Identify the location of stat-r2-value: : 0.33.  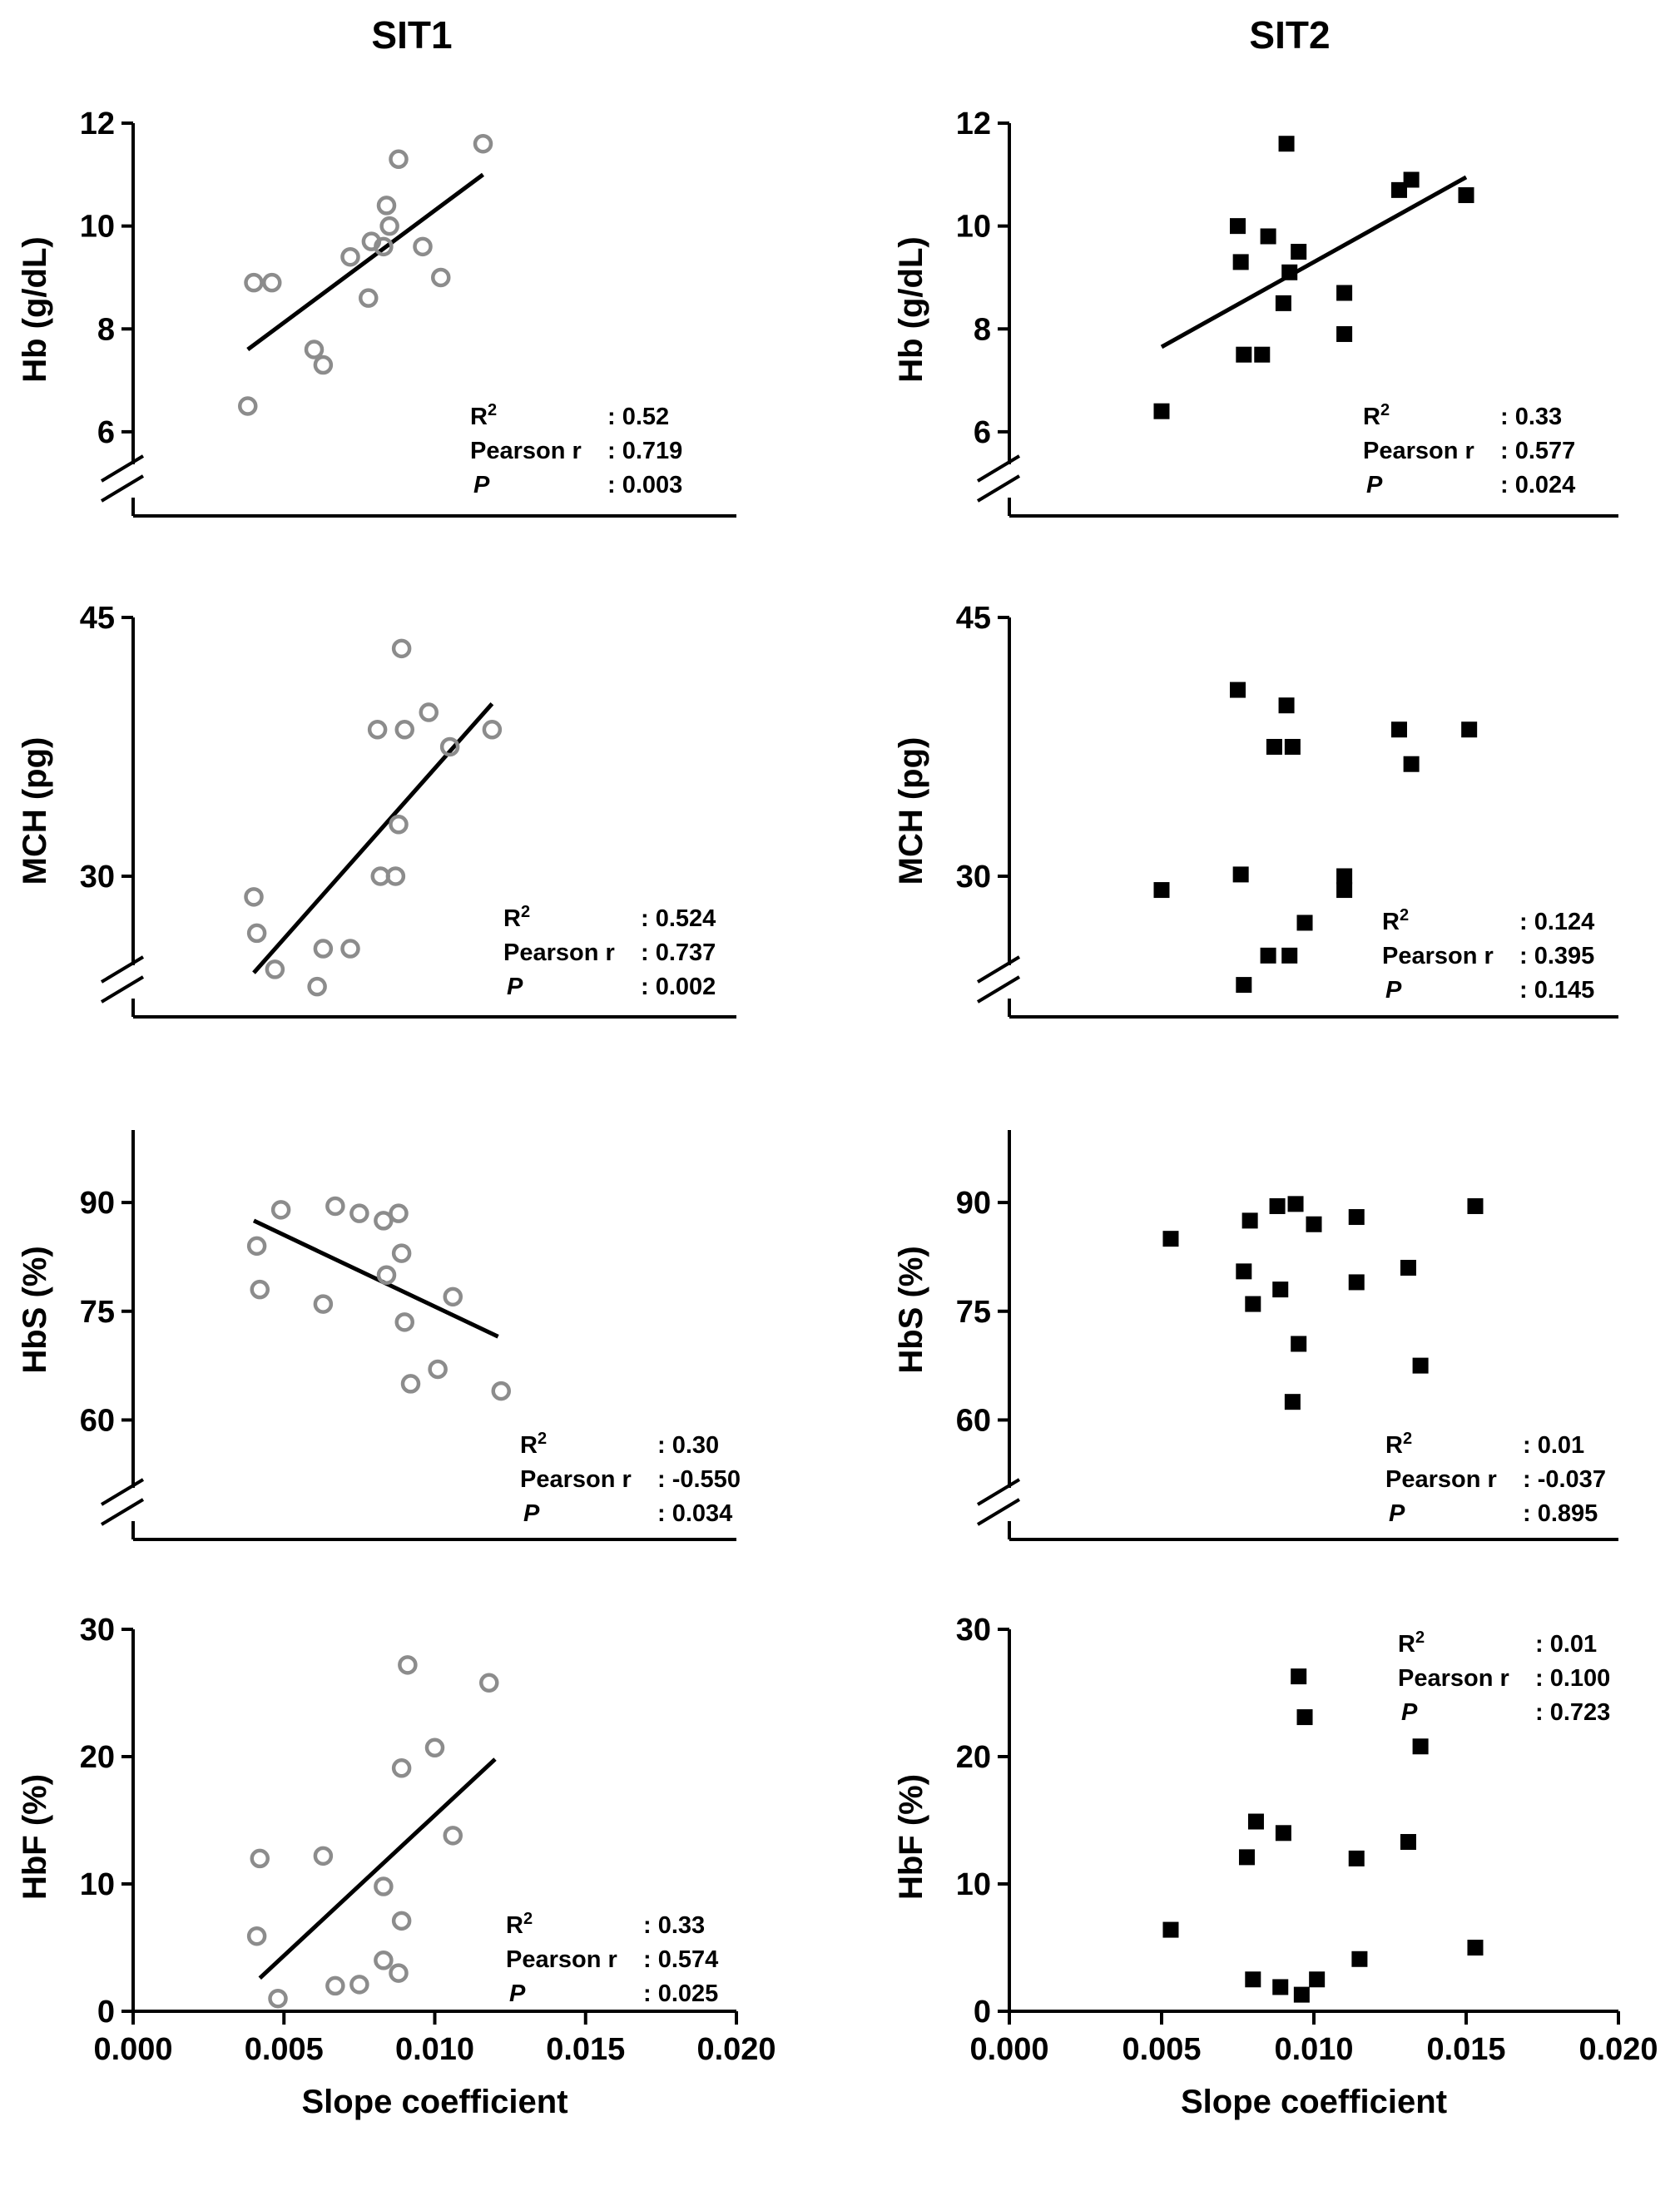
(1531, 417).